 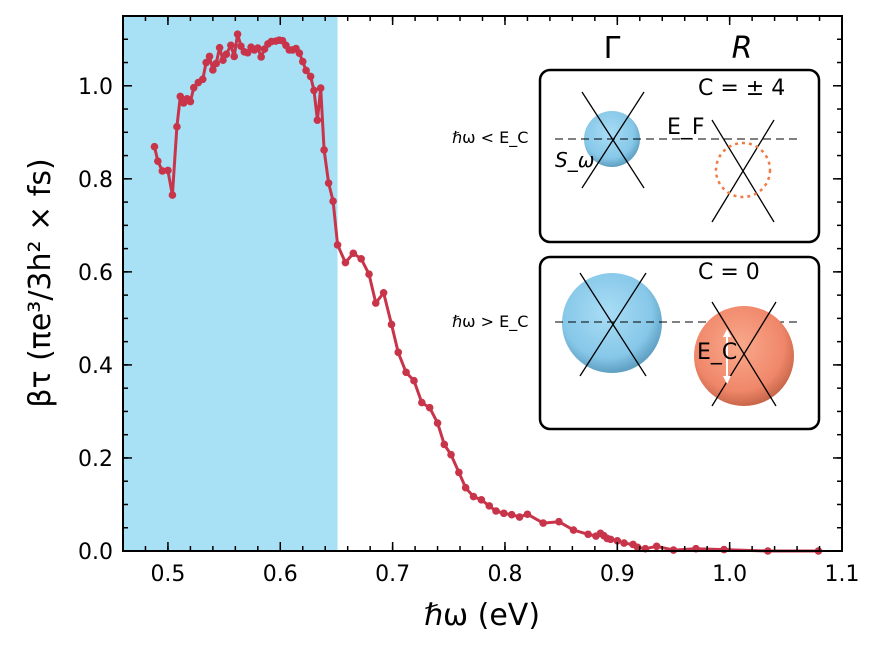 What do you see at coordinates (40, 282) in the screenshot?
I see `y-axis-label: βτ (πe³/3h² × fs)` at bounding box center [40, 282].